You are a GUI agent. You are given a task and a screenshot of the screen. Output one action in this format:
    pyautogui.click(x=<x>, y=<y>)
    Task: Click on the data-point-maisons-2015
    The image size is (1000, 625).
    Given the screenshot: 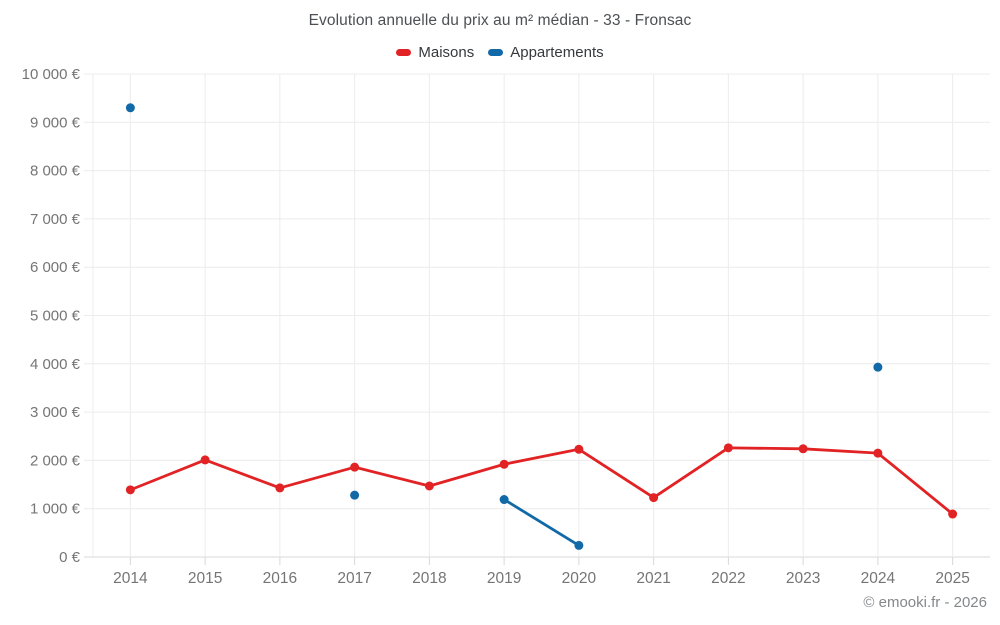 What is the action you would take?
    pyautogui.click(x=205, y=460)
    